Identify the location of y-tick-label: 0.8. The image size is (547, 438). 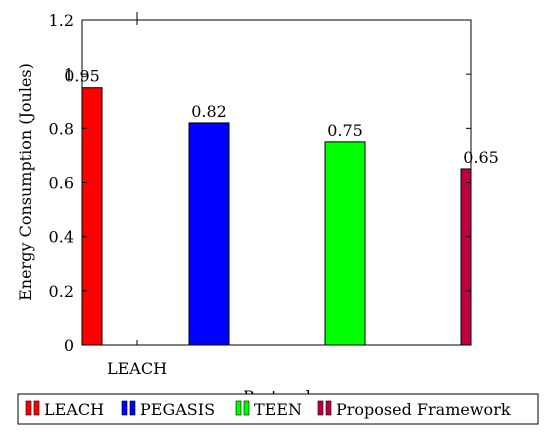
(61, 128).